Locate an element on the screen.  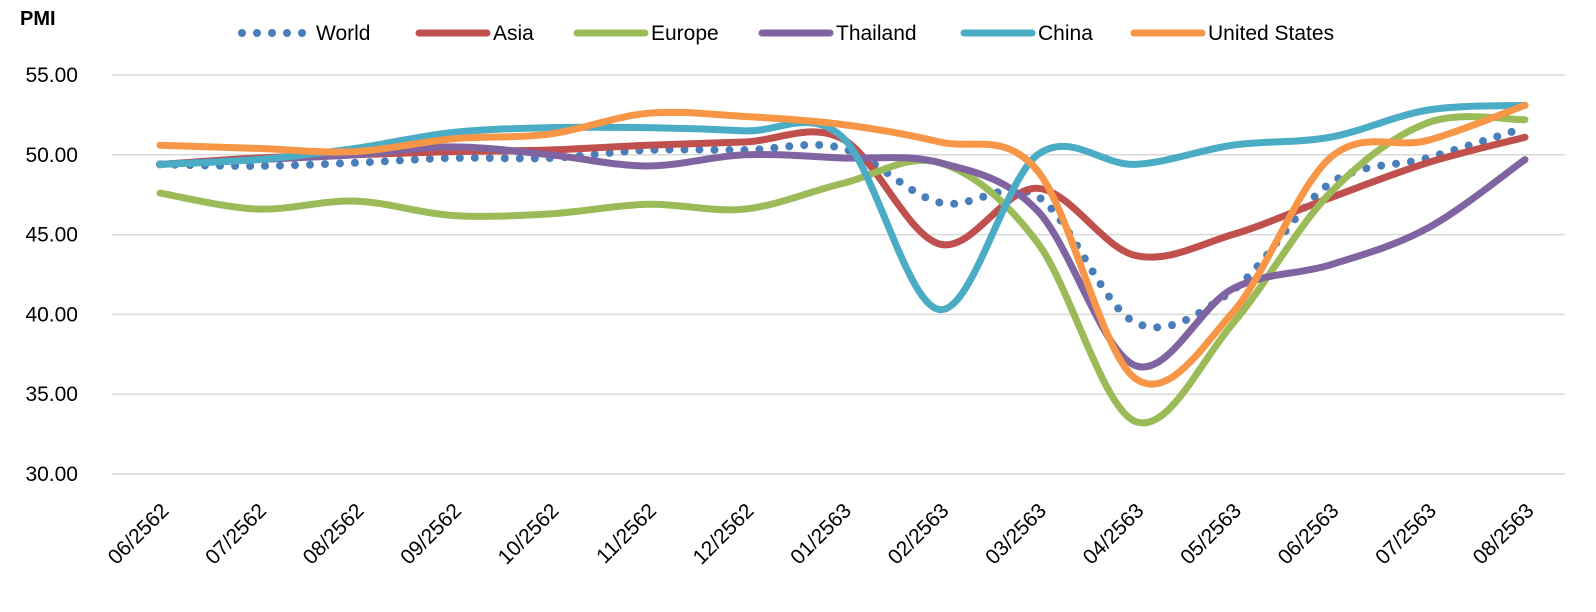
y-axis-label: PMI is located at coordinates (38, 19).